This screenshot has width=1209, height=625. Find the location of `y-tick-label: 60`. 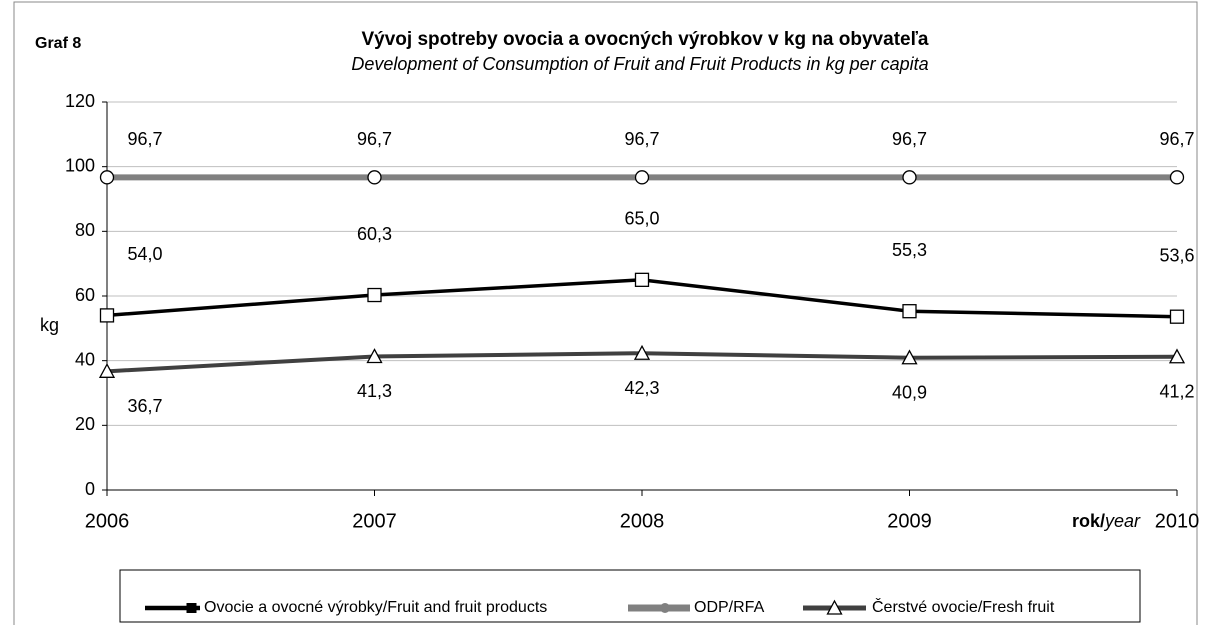

y-tick-label: 60 is located at coordinates (85, 295).